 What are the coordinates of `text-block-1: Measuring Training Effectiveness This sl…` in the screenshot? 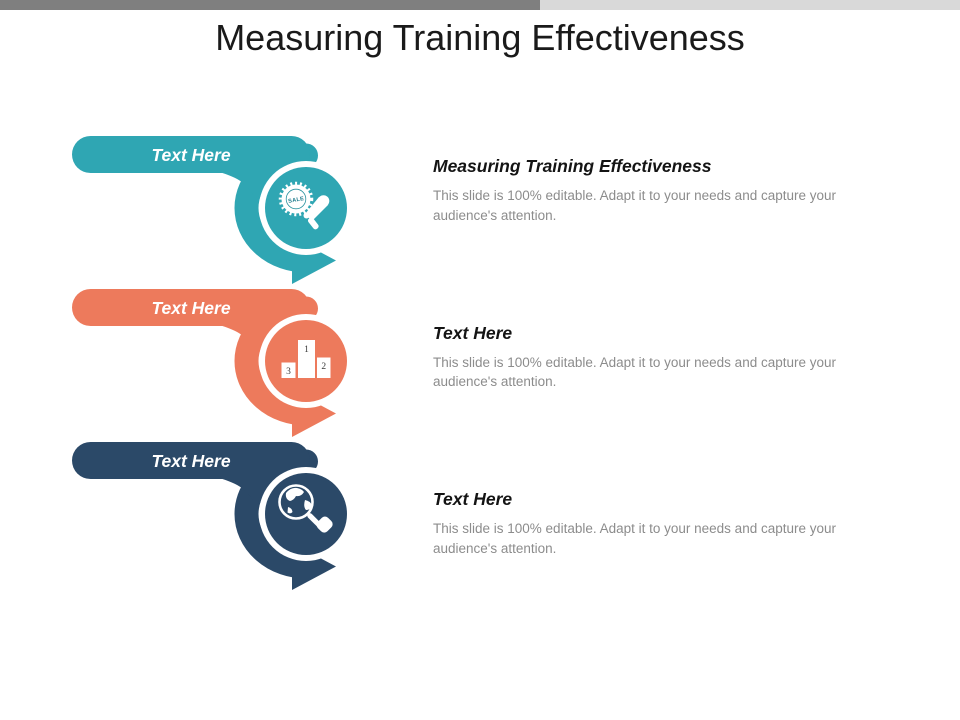 It's located at (673, 190).